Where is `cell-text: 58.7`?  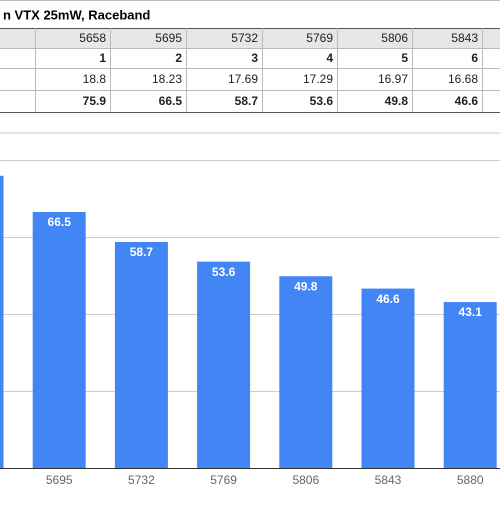 cell-text: 58.7 is located at coordinates (247, 101).